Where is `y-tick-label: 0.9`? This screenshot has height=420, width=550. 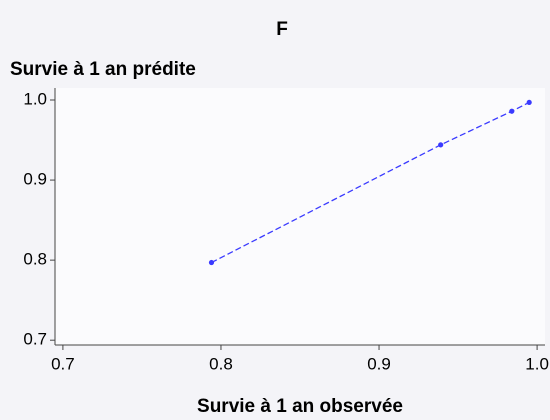
y-tick-label: 0.9 is located at coordinates (35, 179).